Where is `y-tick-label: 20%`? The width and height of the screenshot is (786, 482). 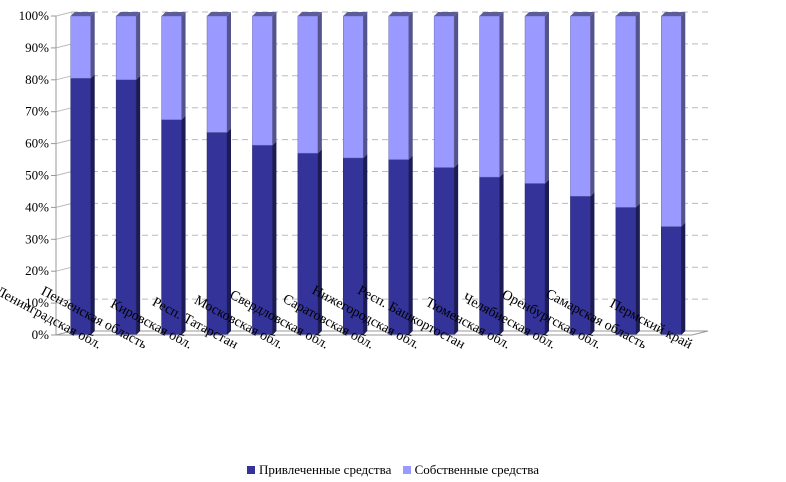 y-tick-label: 20% is located at coordinates (37, 270).